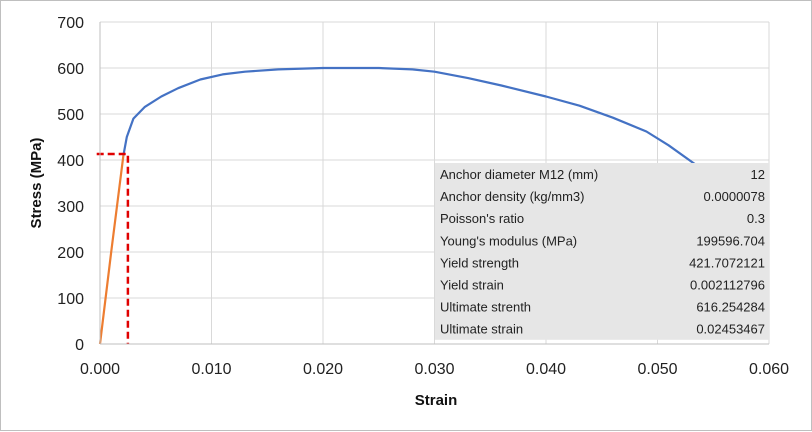 Image resolution: width=812 pixels, height=432 pixels. What do you see at coordinates (508, 240) in the screenshot?
I see `table-row-label: Young's modulus (MPa)` at bounding box center [508, 240].